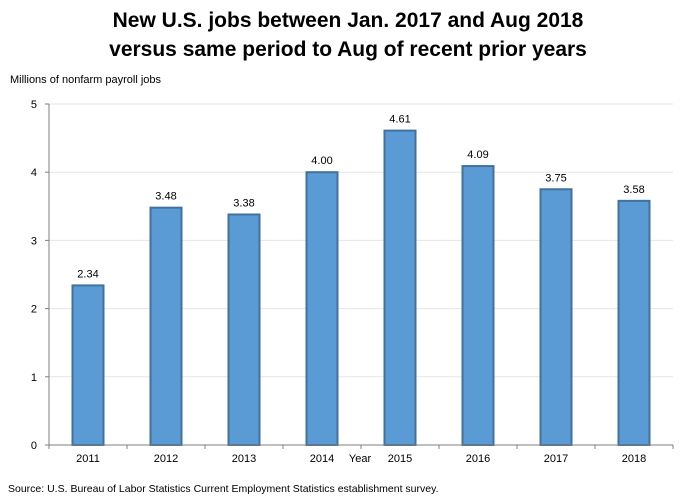 This screenshot has width=696, height=504. I want to click on y-tick-label: 5, so click(34, 105).